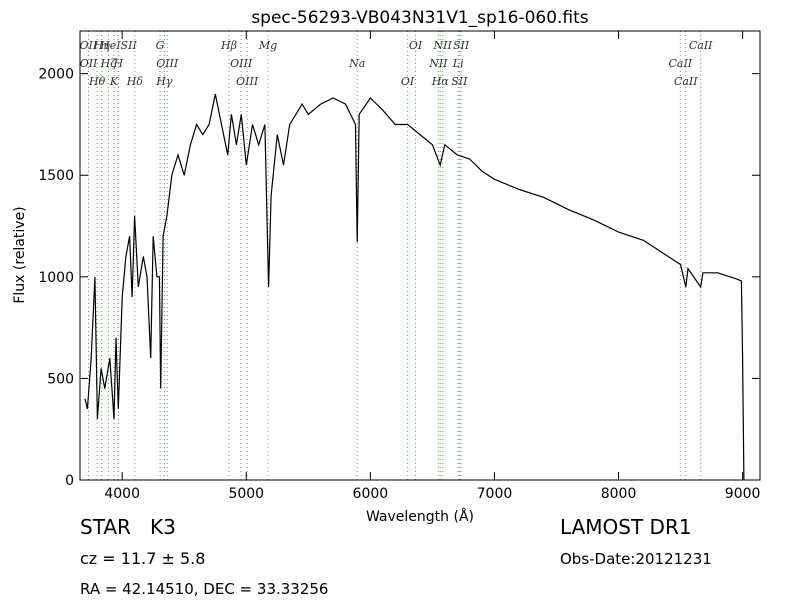 The image size is (800, 604). I want to click on date-label: Obs-Date:20121231, so click(636, 559).